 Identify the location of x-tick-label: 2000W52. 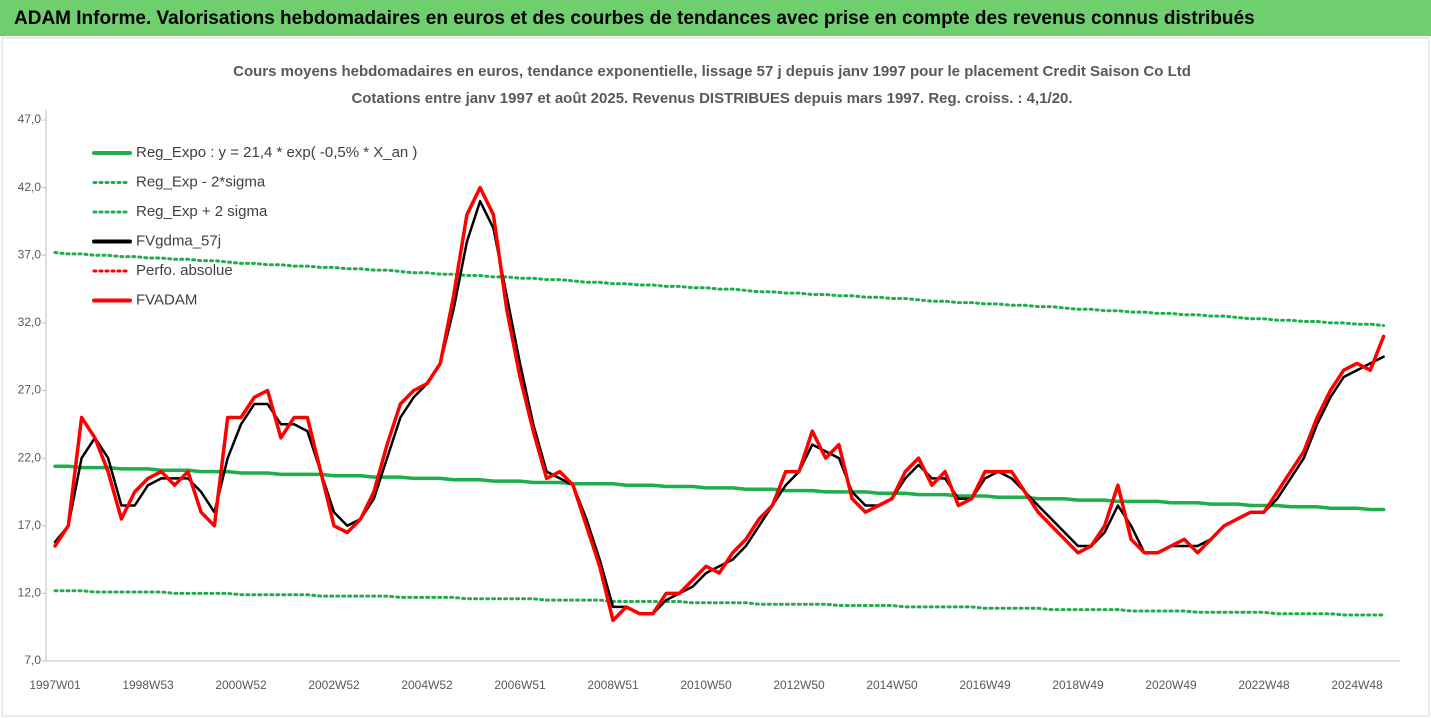
(241, 685).